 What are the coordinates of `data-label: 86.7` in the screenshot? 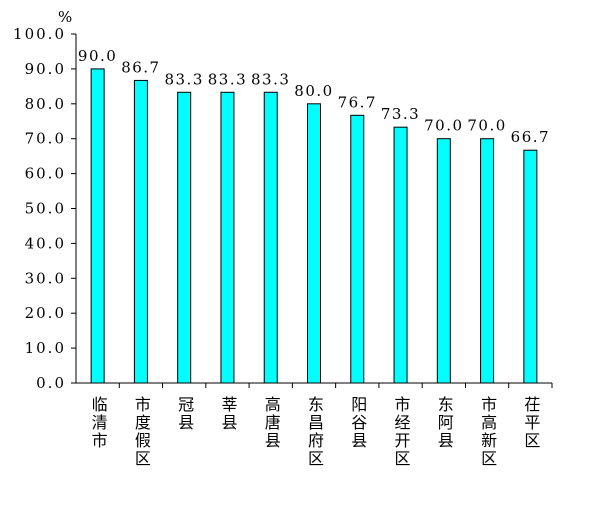 It's located at (140, 67).